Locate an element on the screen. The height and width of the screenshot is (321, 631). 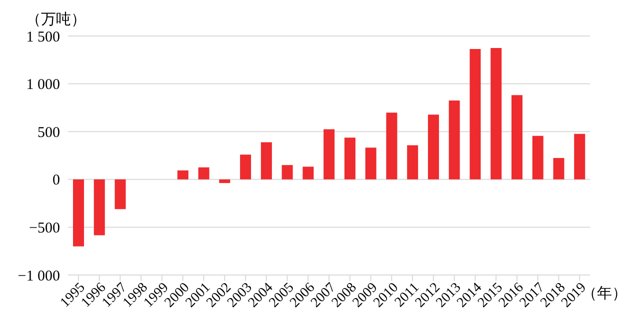
y-tick-label: −1 000 is located at coordinates (39, 276).